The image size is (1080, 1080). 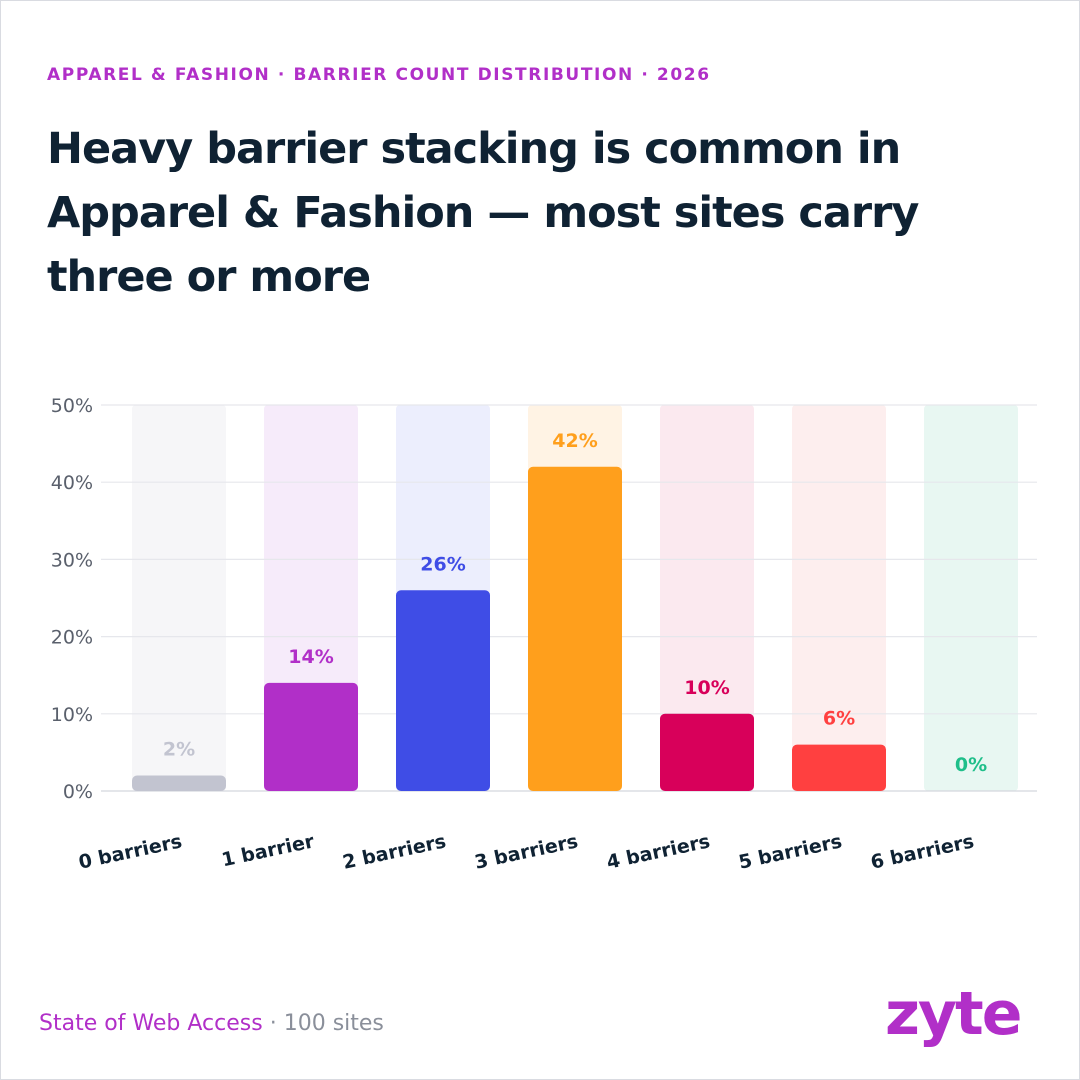 What do you see at coordinates (574, 441) in the screenshot?
I see `data-label: 42%` at bounding box center [574, 441].